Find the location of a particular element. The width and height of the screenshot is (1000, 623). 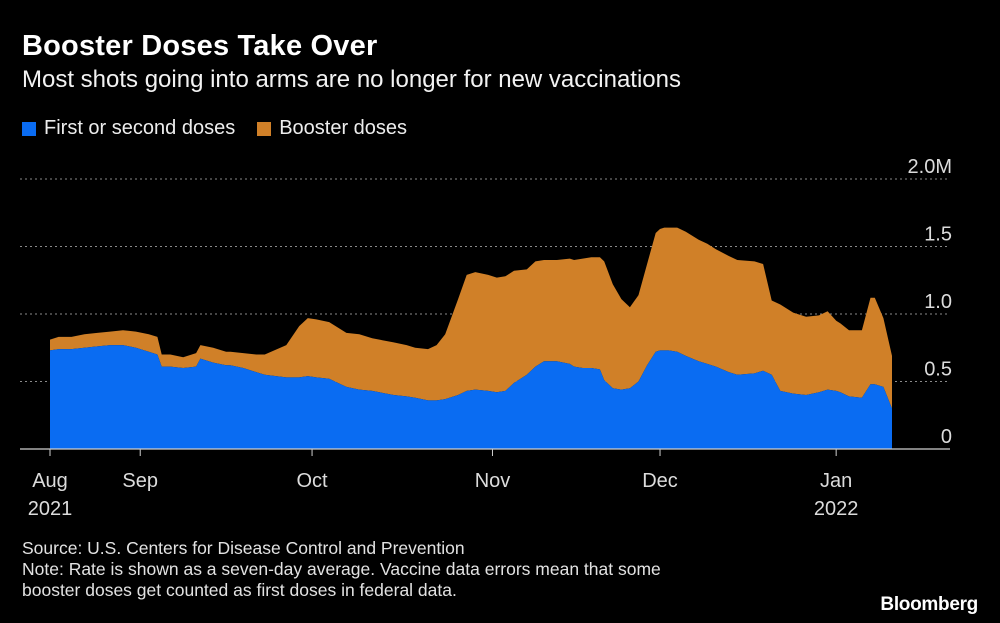

bloomberg-logo: Bloomberg is located at coordinates (929, 604).